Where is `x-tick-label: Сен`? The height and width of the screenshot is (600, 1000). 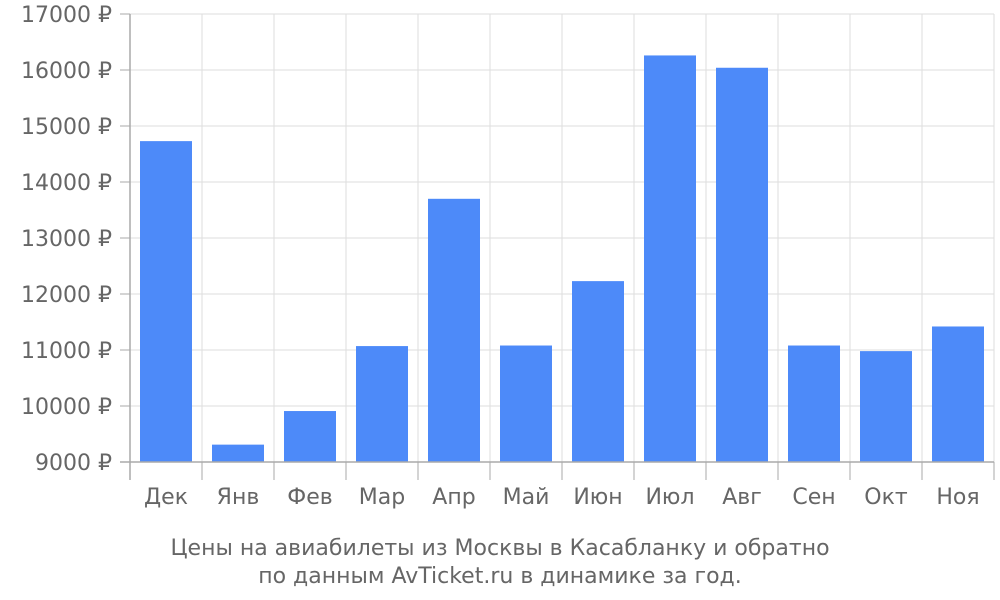
x-tick-label: Сен is located at coordinates (813, 497).